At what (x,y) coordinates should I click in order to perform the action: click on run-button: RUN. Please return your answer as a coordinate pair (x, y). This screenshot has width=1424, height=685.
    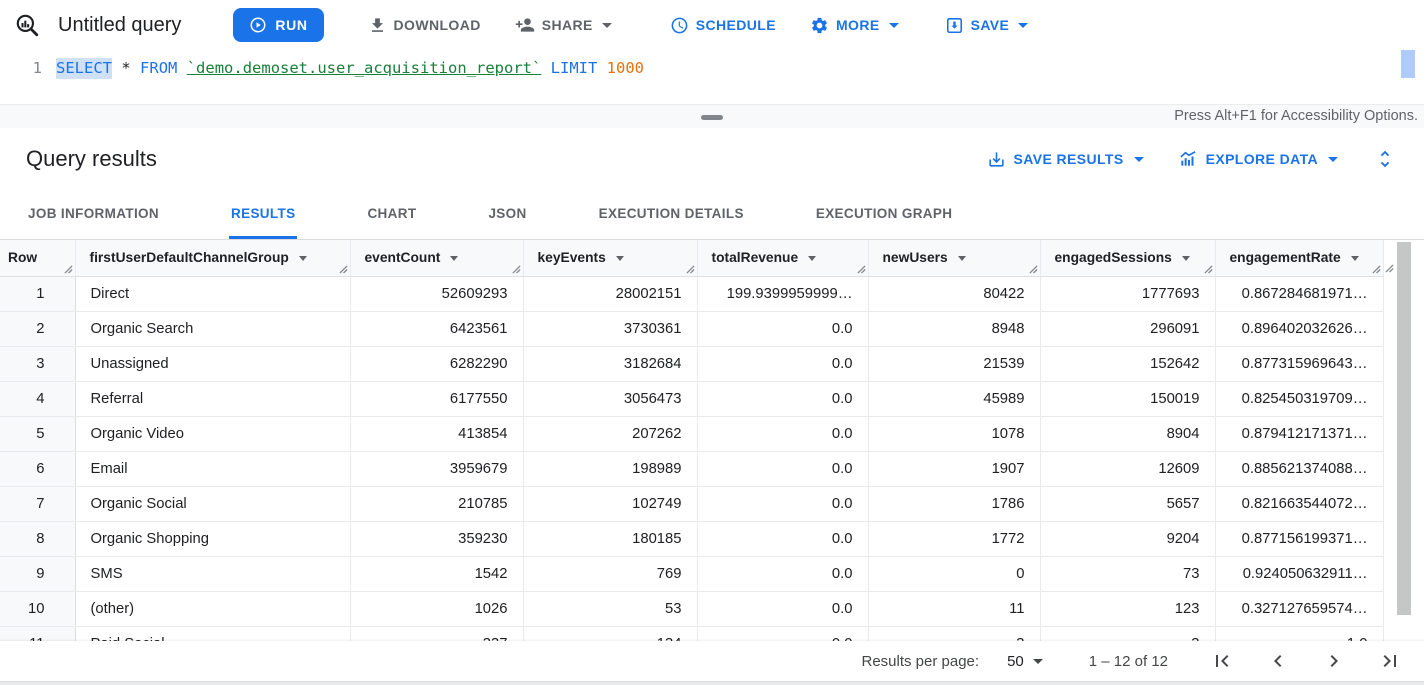
    Looking at the image, I should click on (278, 25).